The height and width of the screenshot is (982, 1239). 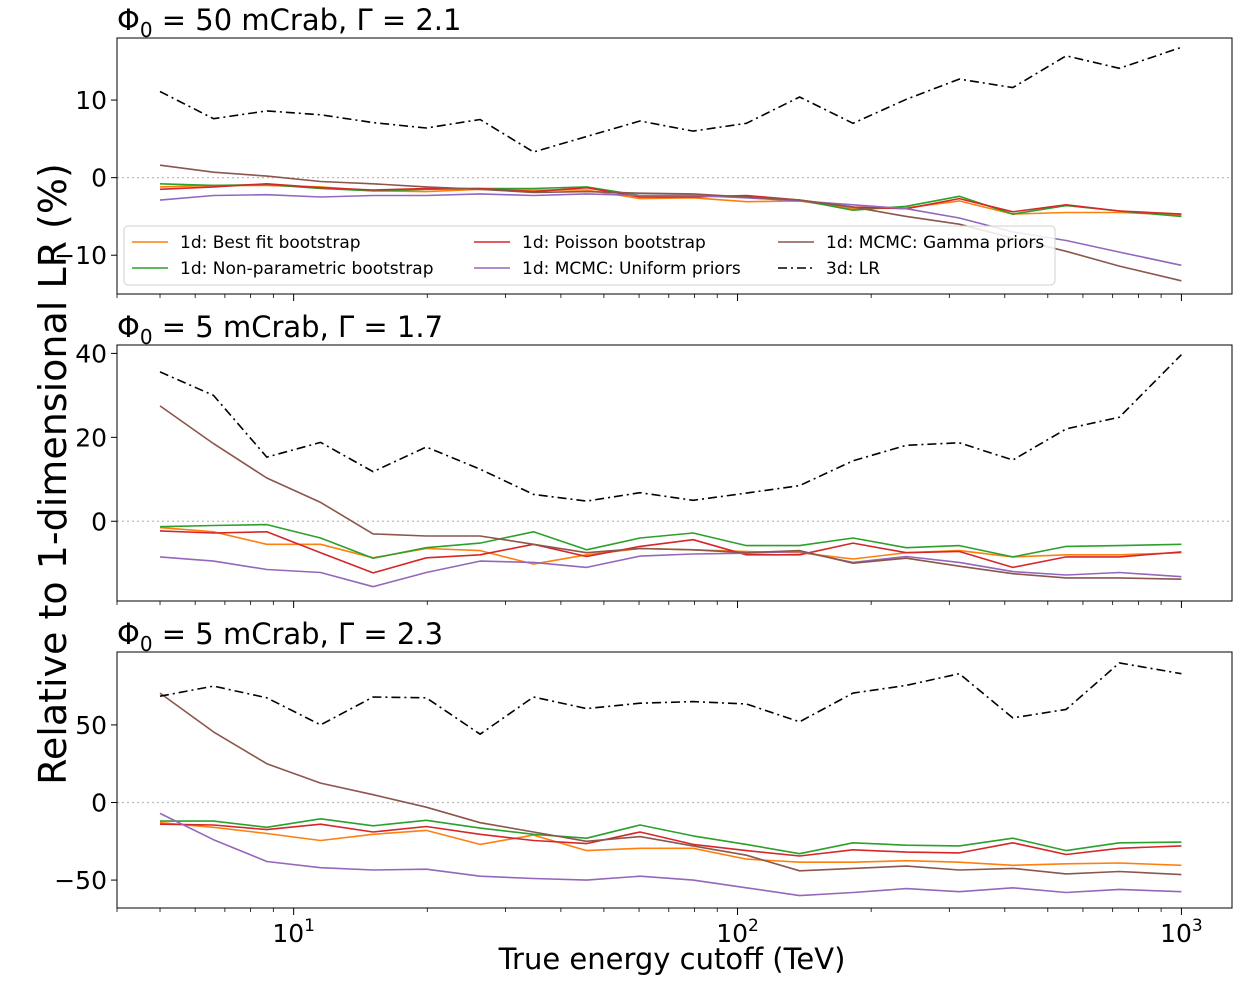 I want to click on legend-frame, so click(x=589, y=255).